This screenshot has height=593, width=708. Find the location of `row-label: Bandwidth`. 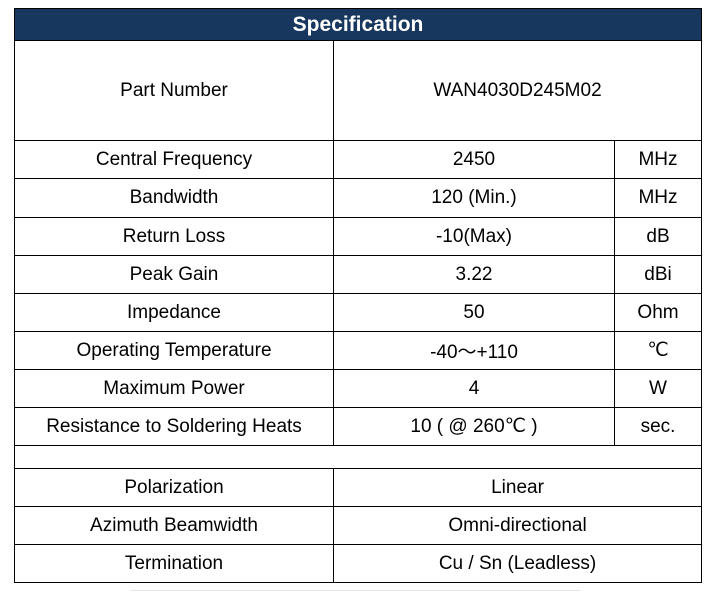

row-label: Bandwidth is located at coordinates (174, 198).